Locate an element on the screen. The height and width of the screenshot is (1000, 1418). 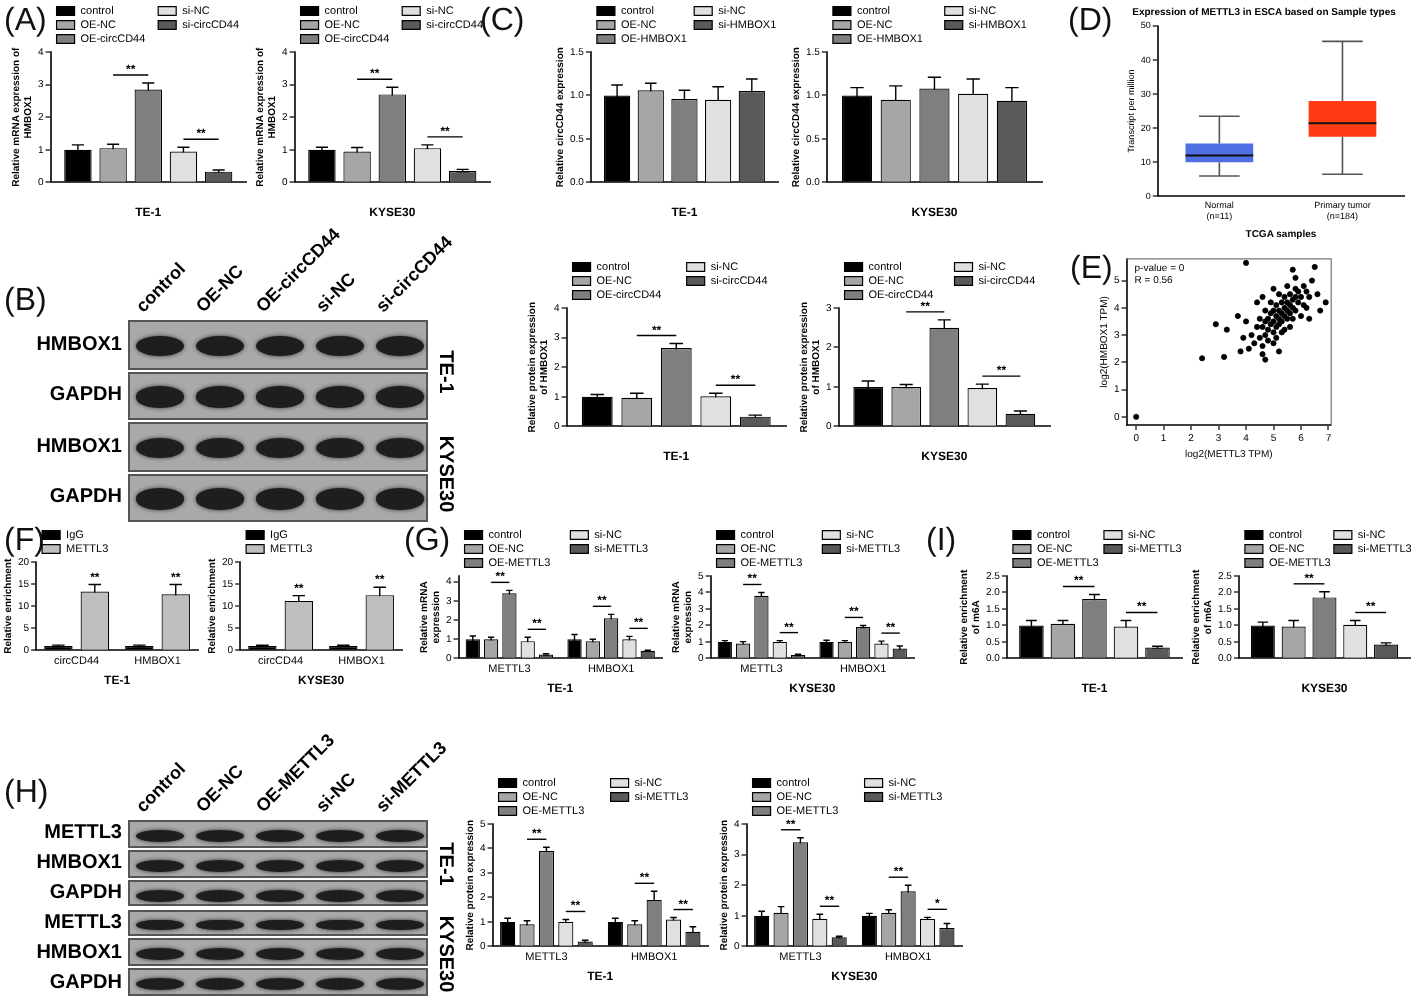
text: (D) is located at coordinates (1090, 22).